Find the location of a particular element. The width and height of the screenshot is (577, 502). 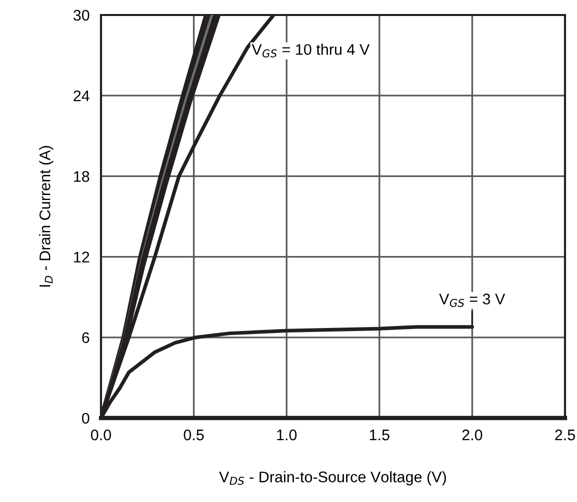

annotation: V$_{GS}$ = 10 thru 4 V is located at coordinates (311, 51).